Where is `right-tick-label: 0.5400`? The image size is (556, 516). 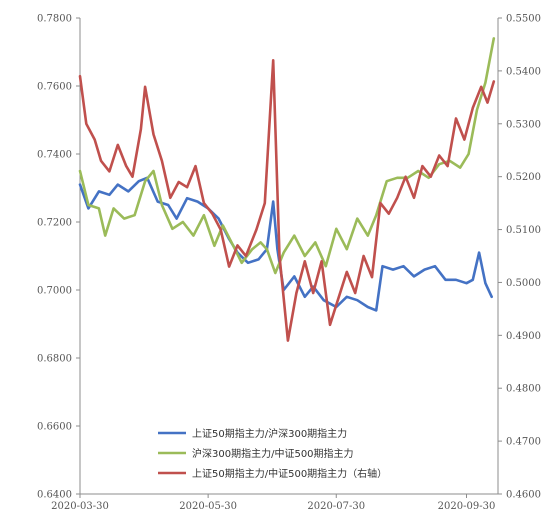 right-tick-label: 0.5400 is located at coordinates (523, 71).